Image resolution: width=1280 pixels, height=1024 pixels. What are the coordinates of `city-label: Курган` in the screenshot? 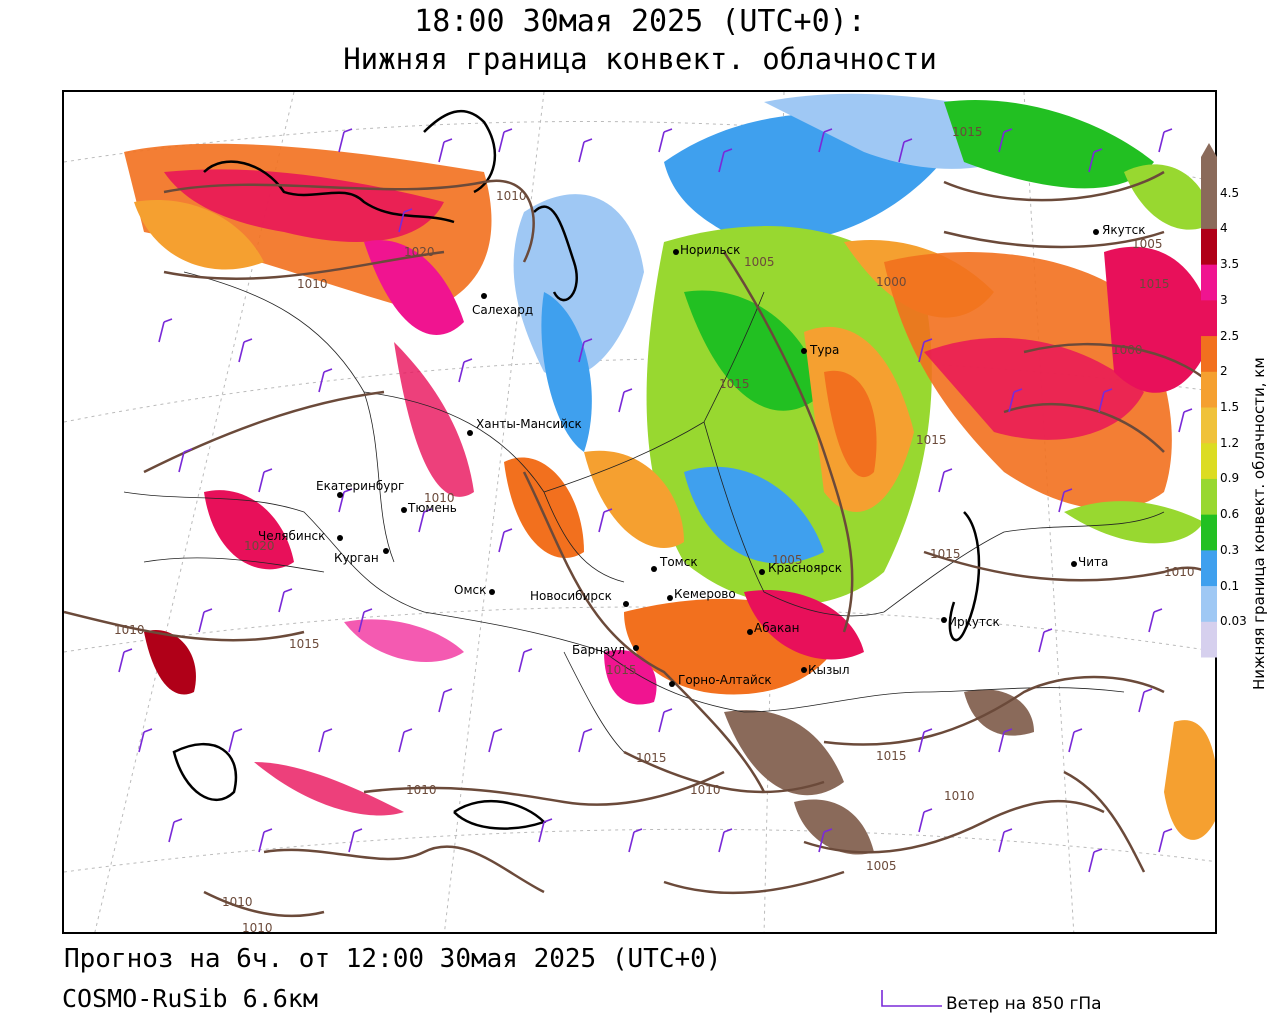 It's located at (356, 558).